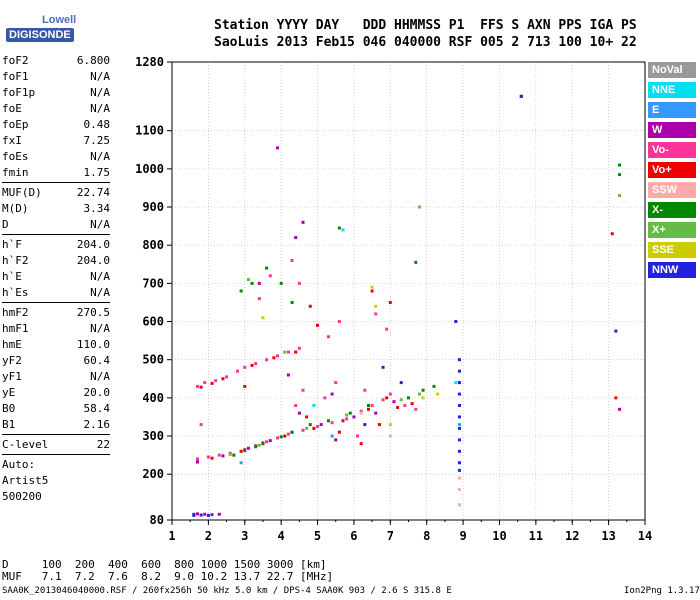 The height and width of the screenshot is (600, 700). Describe the element at coordinates (15, 292) in the screenshot. I see `param-name: h`Es` at that location.